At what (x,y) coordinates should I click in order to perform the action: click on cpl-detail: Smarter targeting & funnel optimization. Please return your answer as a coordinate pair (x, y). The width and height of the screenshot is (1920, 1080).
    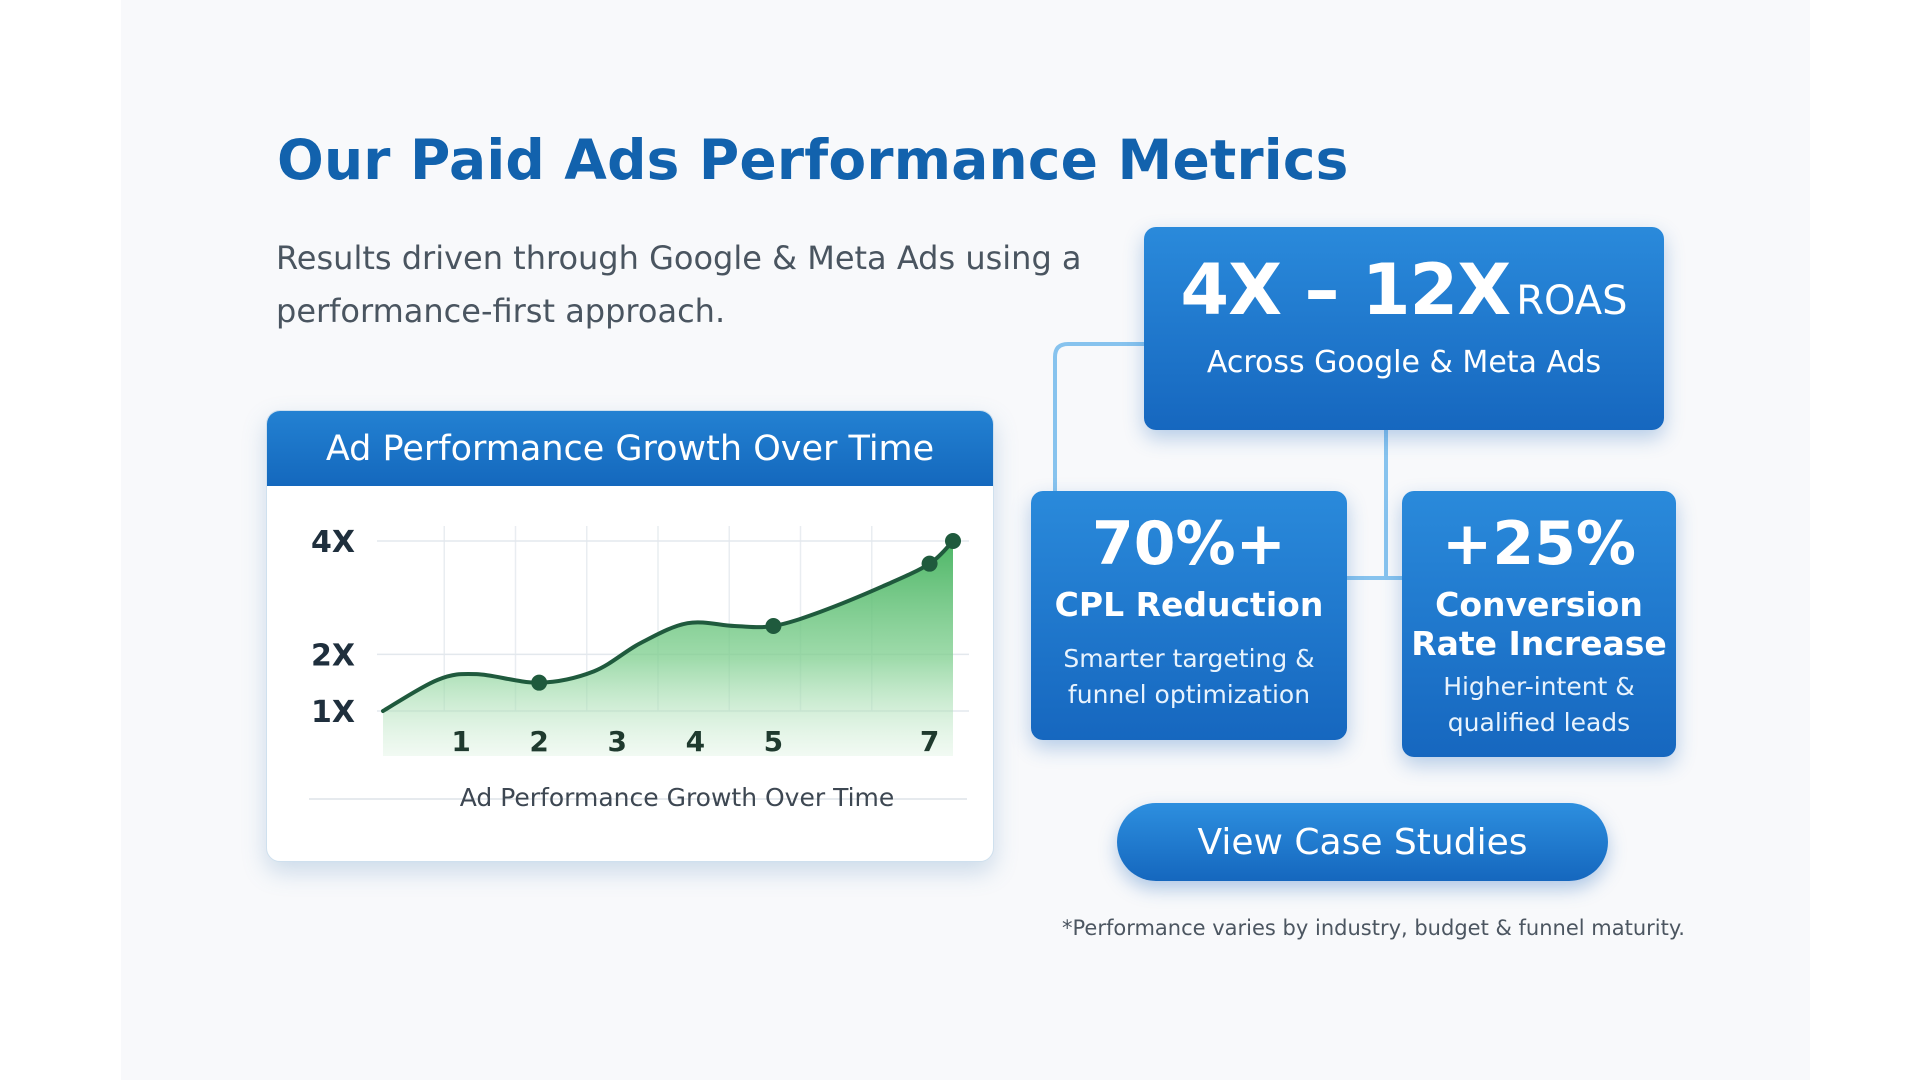
    Looking at the image, I should click on (1189, 676).